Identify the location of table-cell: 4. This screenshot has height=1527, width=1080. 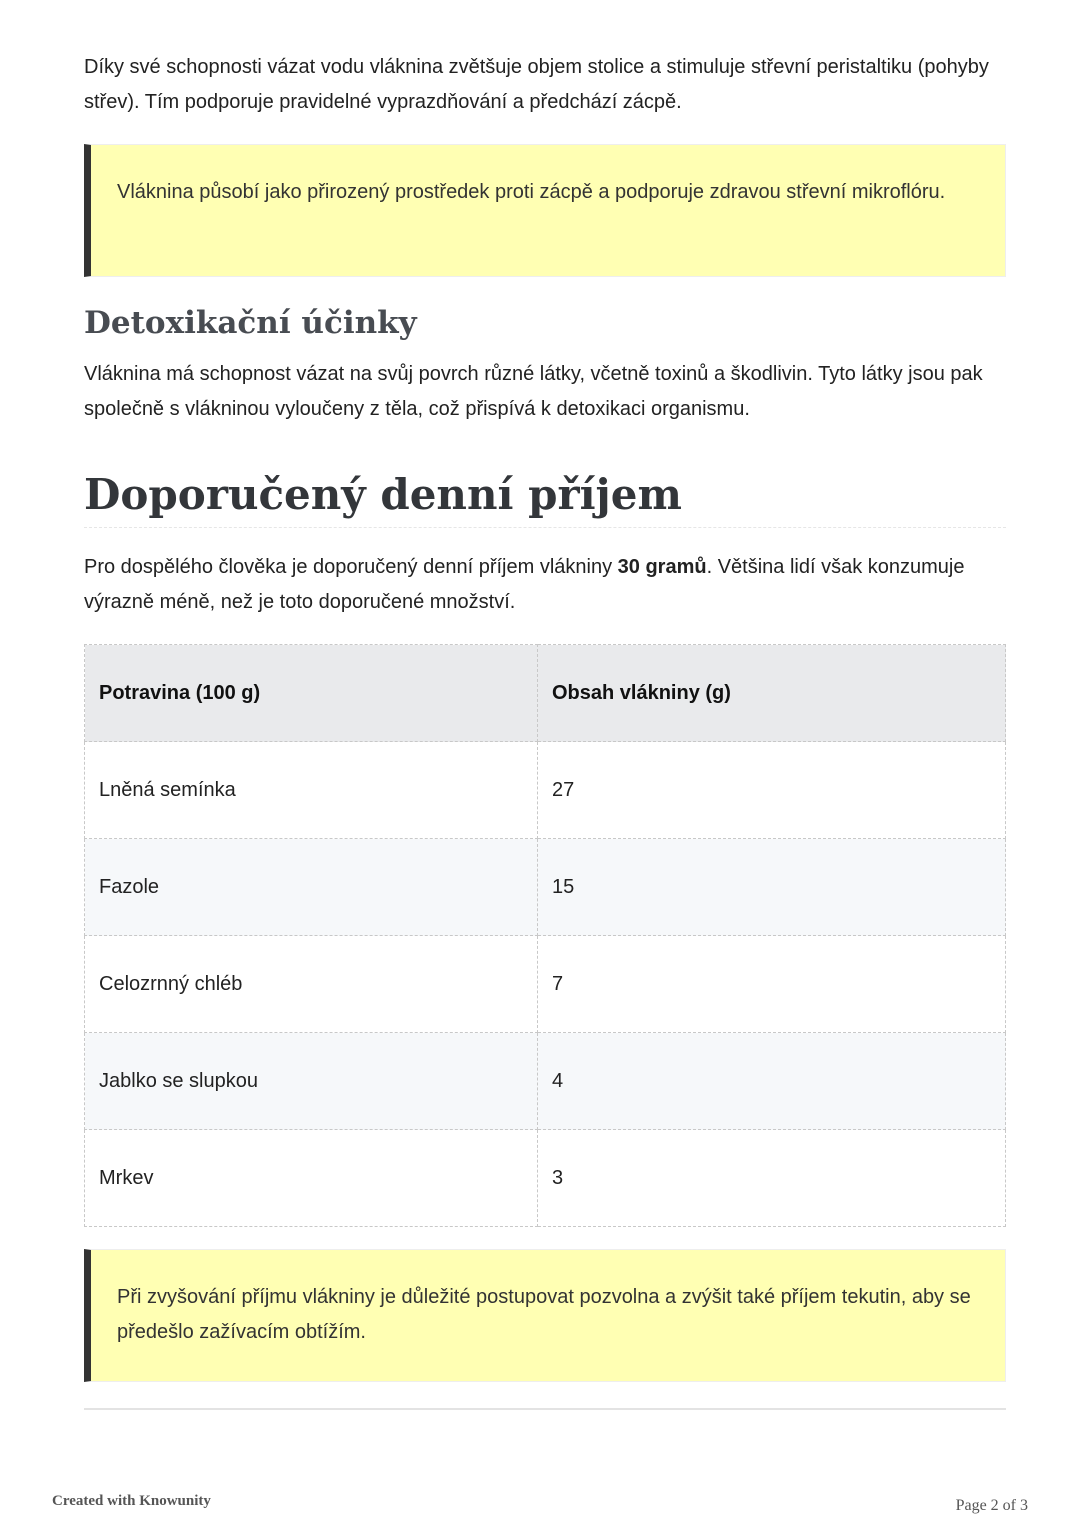
(771, 1081).